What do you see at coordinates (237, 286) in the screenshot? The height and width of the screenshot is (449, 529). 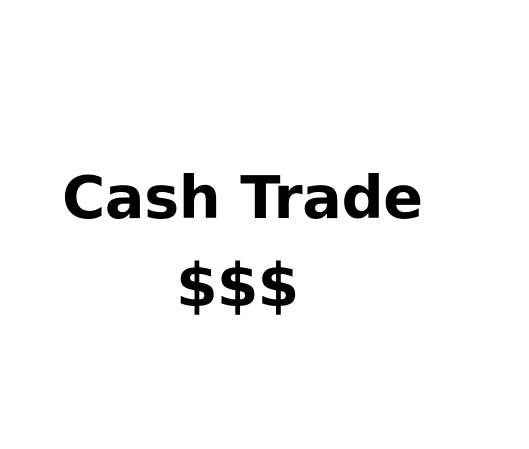 I see `dollar-signs-text: $$$` at bounding box center [237, 286].